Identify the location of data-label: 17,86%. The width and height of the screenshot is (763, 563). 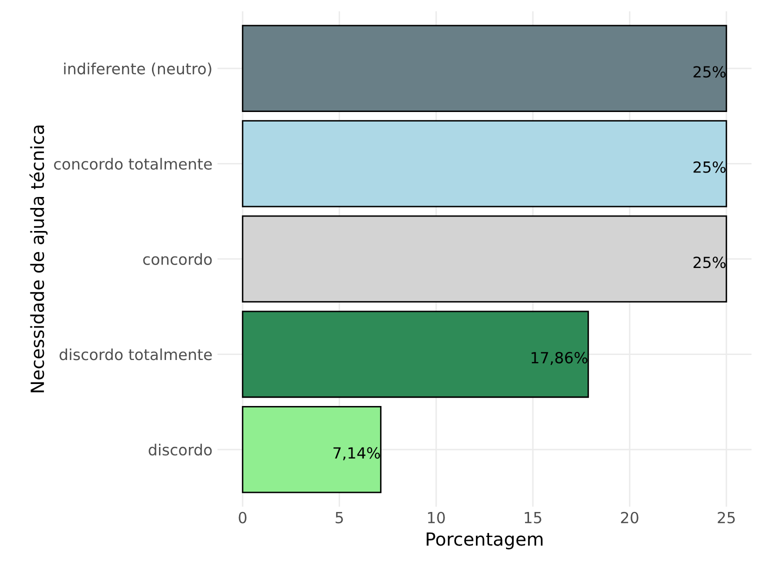
(560, 359).